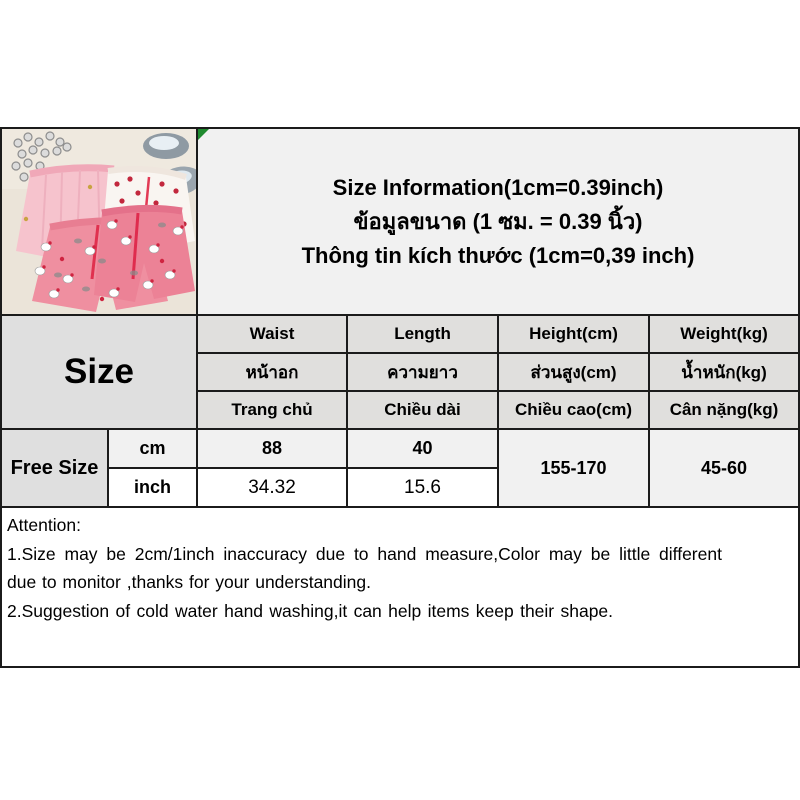  I want to click on table-row-inch: inch 34.32 15.6, so click(400, 487).